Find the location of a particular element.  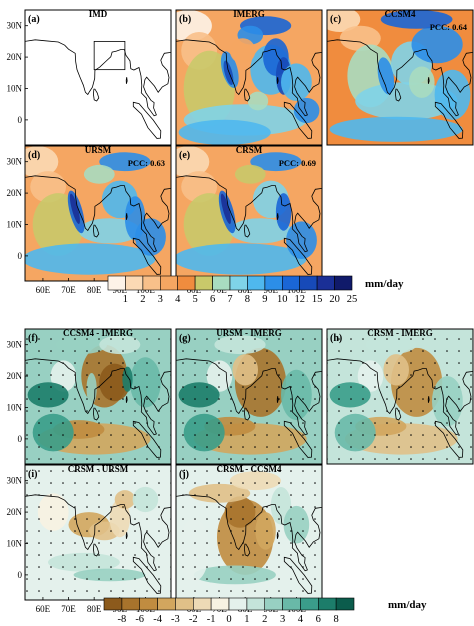

colorbar-label: 4 is located at coordinates (301, 619).